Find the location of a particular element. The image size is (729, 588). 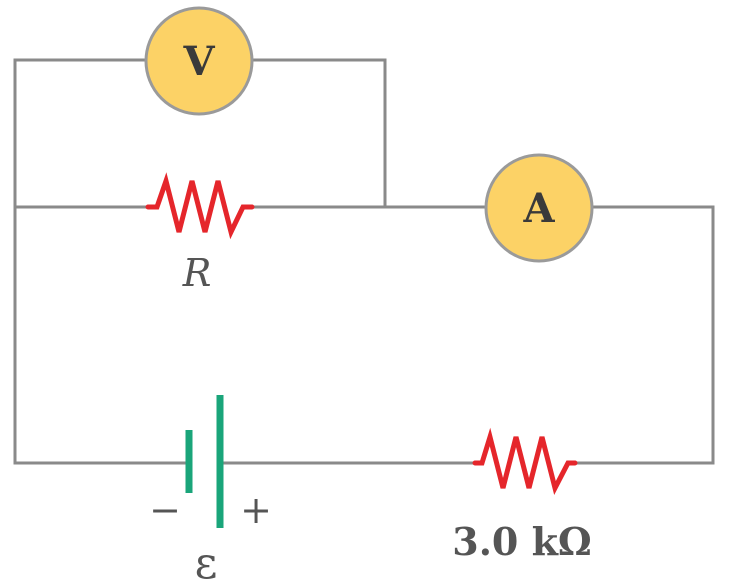

resistor-fixed: 3.0 kΩ is located at coordinates (522, 495).